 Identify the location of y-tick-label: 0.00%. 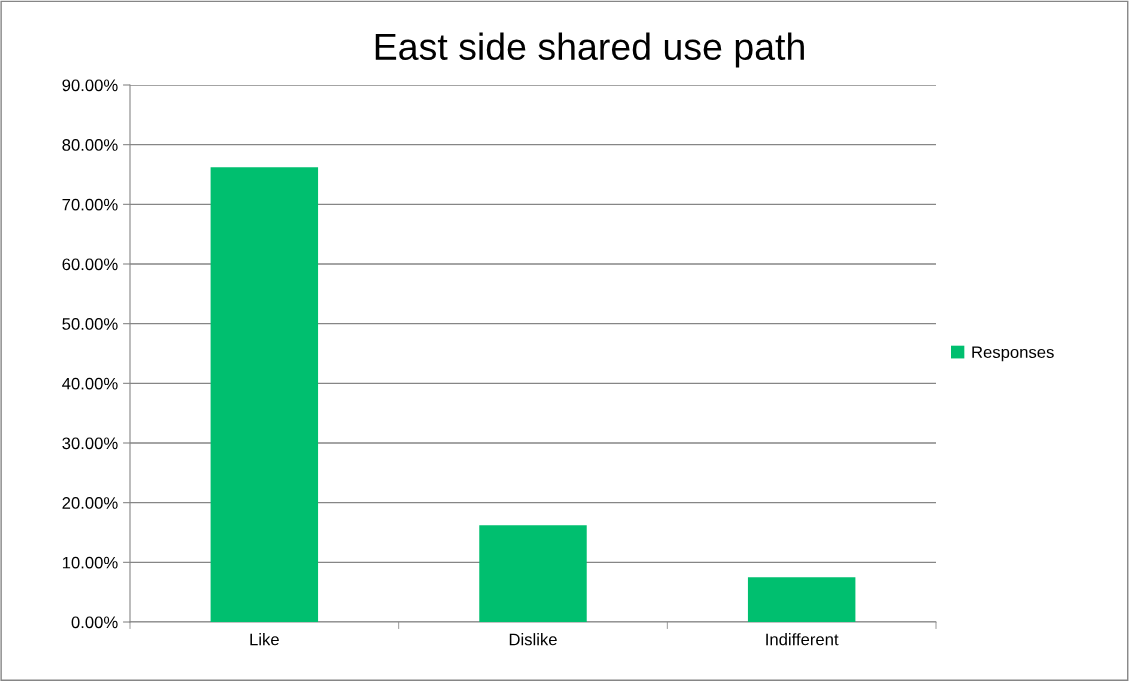
(94, 622).